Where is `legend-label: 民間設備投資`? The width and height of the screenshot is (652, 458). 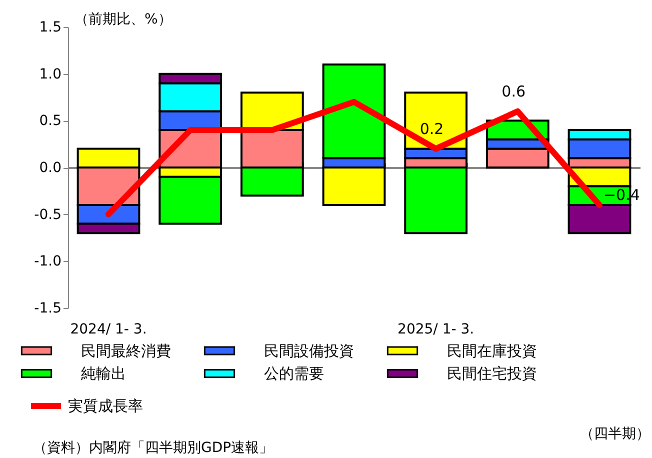
legend-label: 民間設備投資 is located at coordinates (309, 351).